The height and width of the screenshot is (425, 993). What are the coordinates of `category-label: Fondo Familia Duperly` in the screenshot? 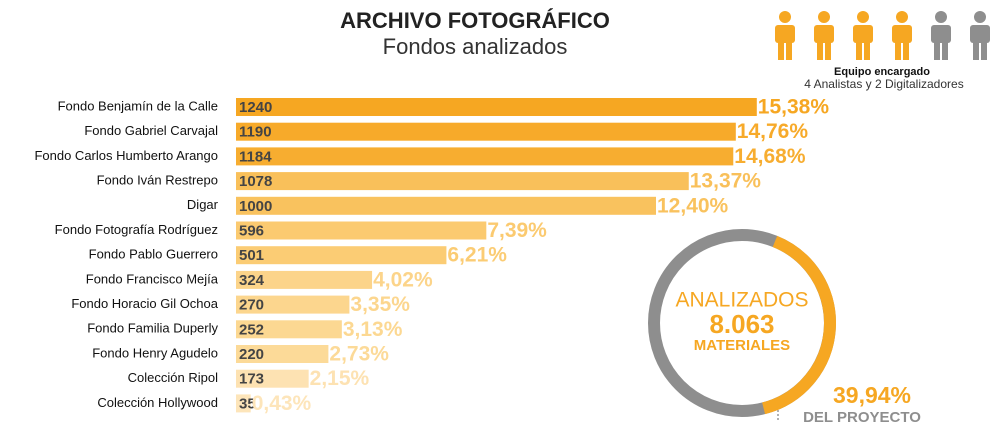 It's located at (152, 328).